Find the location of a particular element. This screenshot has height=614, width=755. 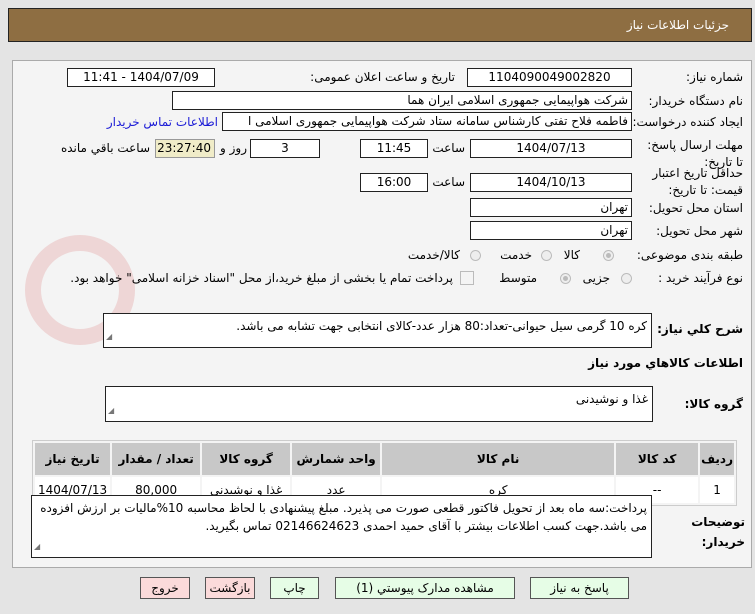

buyer-label: نام دستگاه خریدار: is located at coordinates (696, 101).